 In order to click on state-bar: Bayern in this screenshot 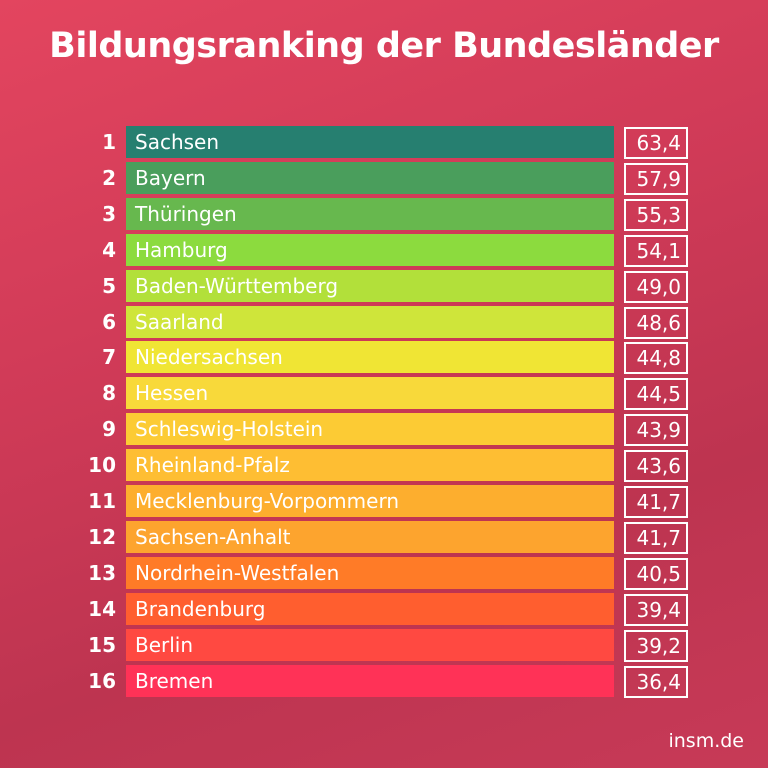, I will do `click(370, 177)`.